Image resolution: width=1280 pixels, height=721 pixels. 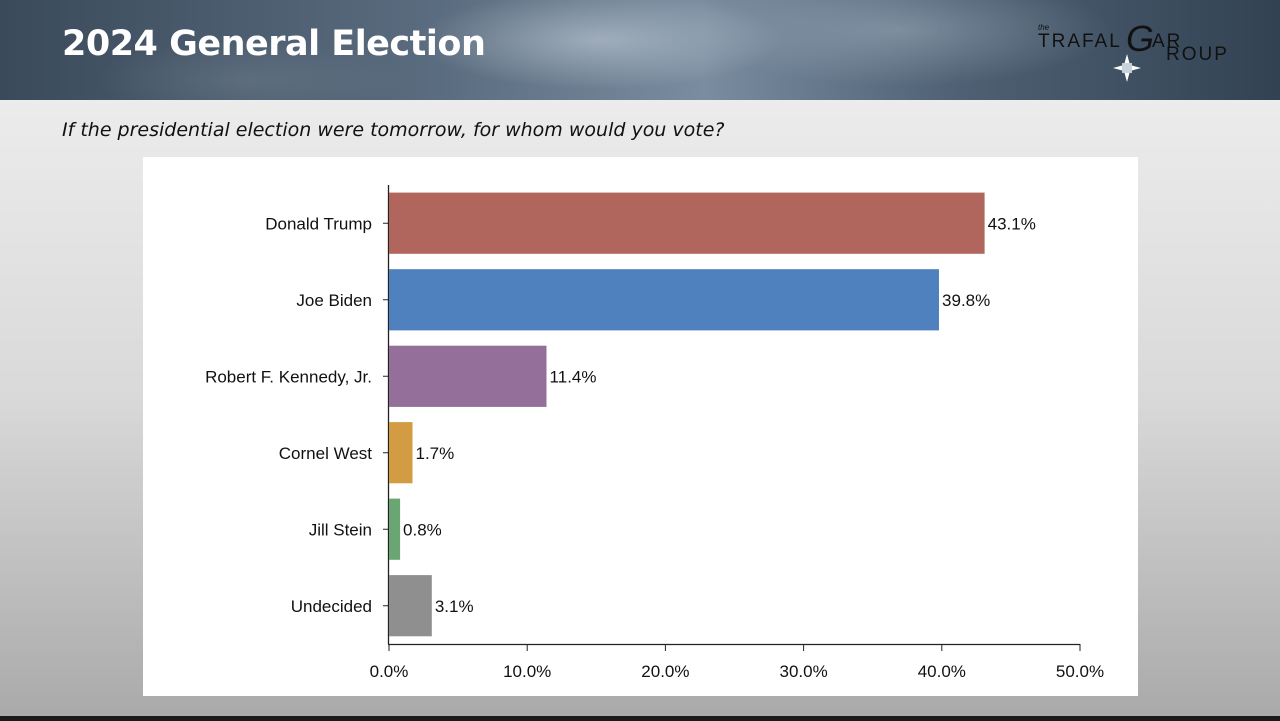 What do you see at coordinates (468, 376) in the screenshot?
I see `bar-robert-f-kennedy-jr` at bounding box center [468, 376].